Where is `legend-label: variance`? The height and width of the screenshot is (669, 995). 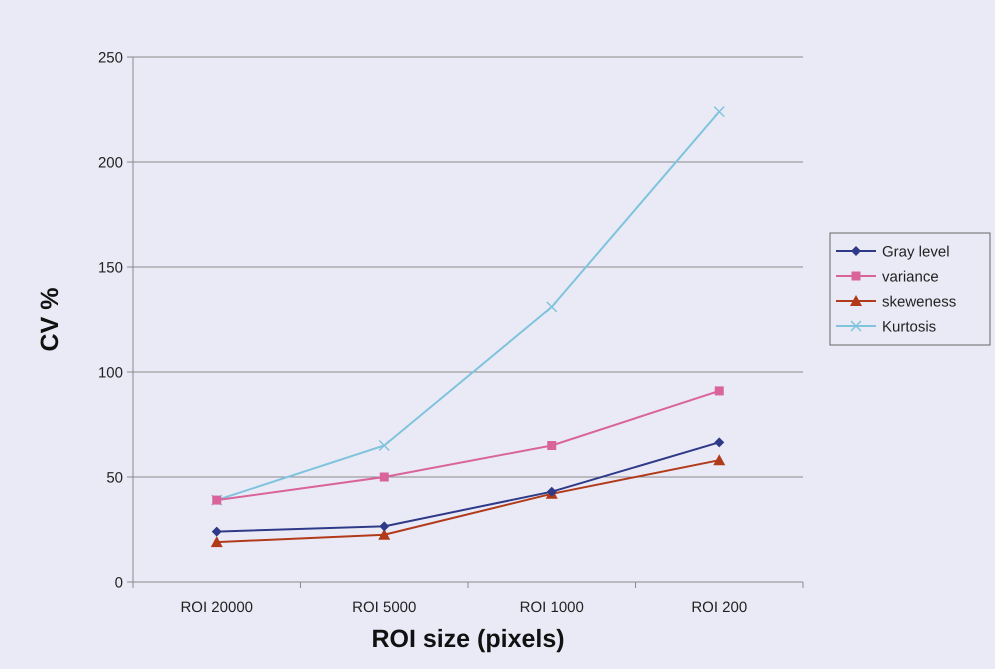
legend-label: variance is located at coordinates (910, 277).